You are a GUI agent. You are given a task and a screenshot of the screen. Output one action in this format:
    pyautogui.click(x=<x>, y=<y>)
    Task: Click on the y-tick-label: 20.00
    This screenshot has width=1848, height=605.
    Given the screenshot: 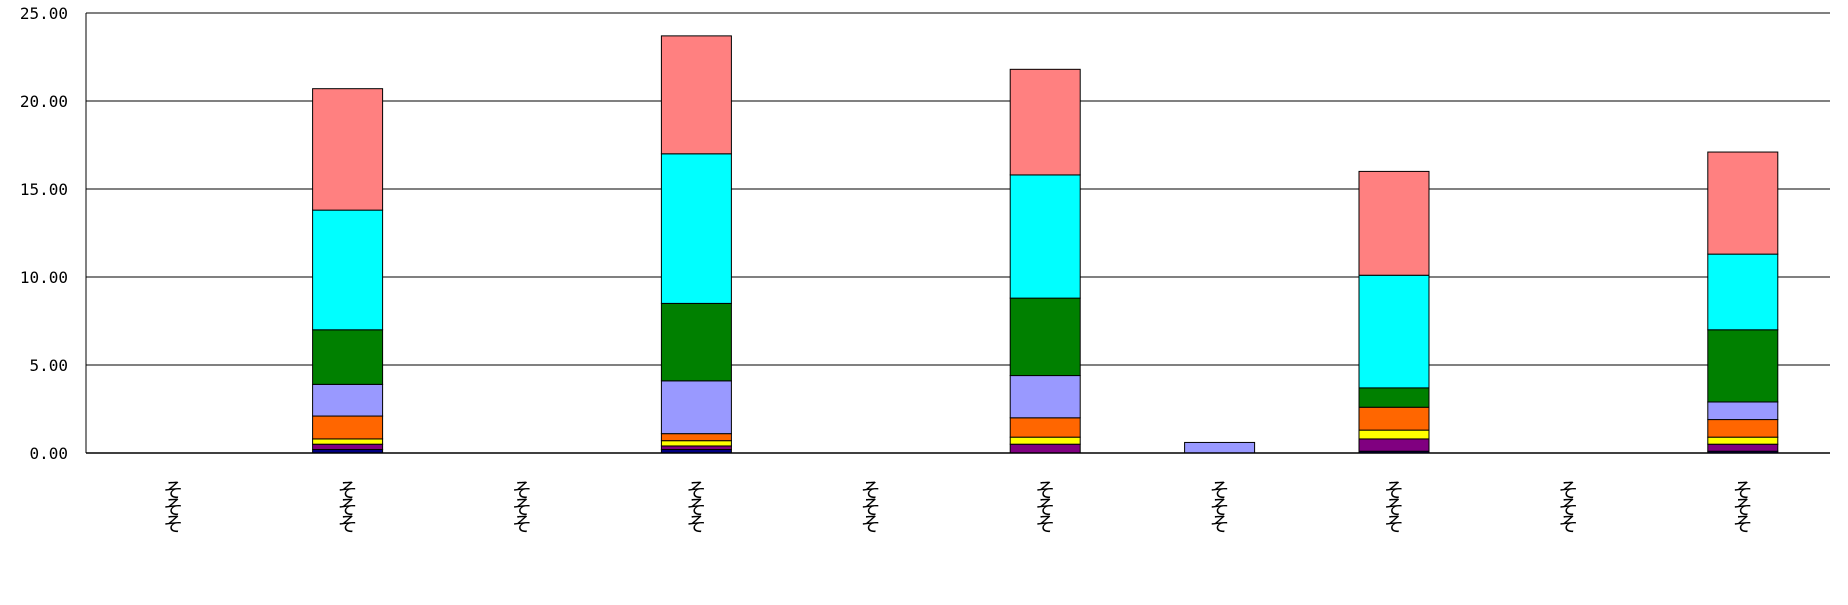 What is the action you would take?
    pyautogui.click(x=44, y=101)
    